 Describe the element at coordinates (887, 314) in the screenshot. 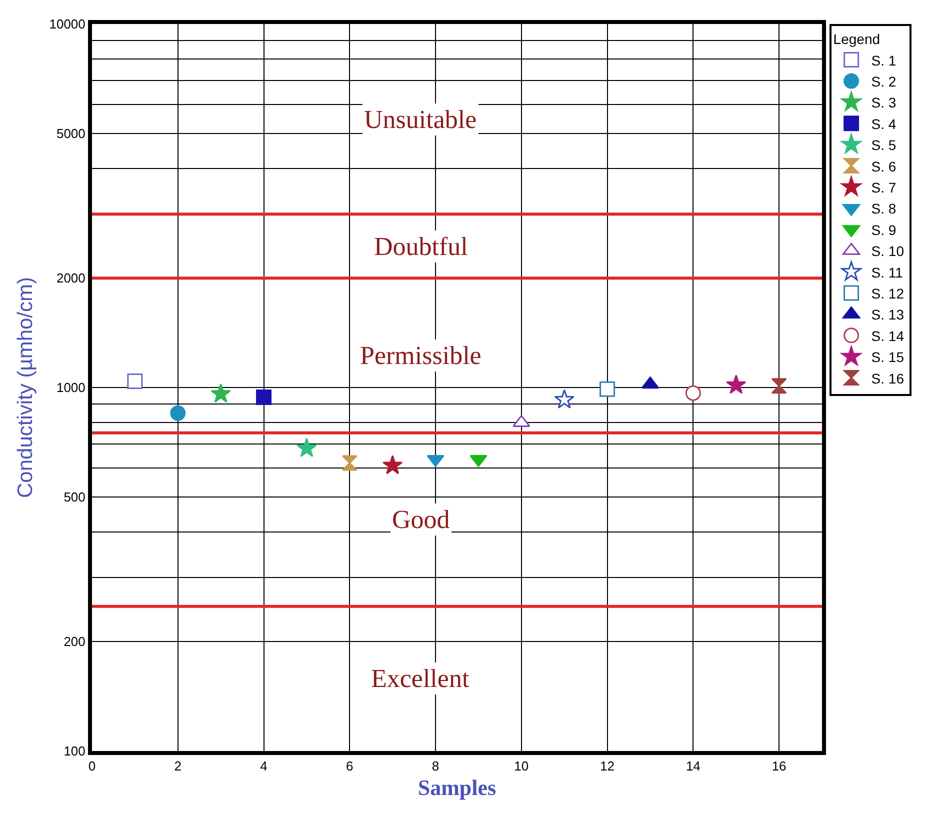

I see `legend-label: S. 13` at that location.